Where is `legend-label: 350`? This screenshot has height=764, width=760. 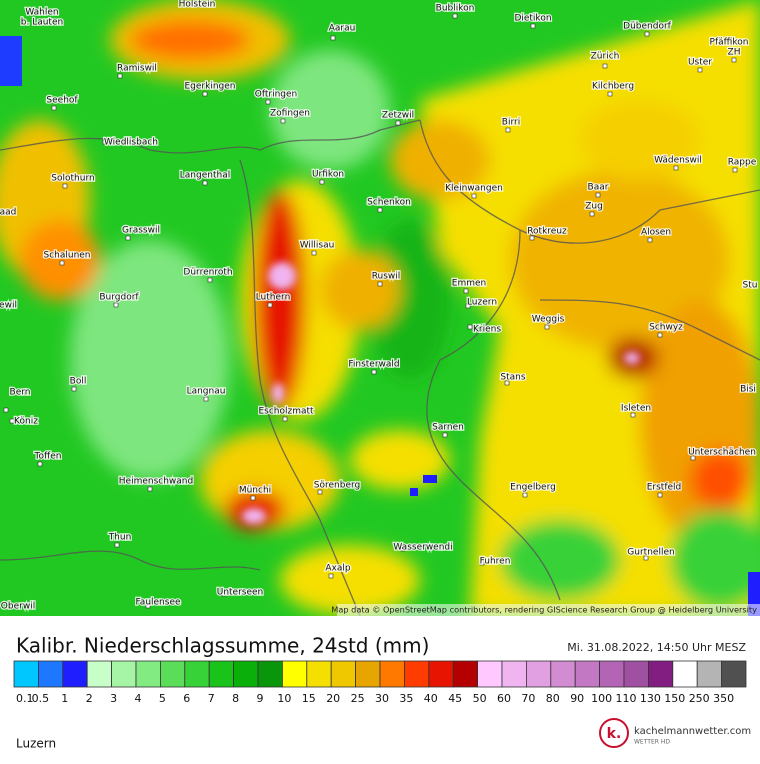 legend-label: 350 is located at coordinates (723, 698).